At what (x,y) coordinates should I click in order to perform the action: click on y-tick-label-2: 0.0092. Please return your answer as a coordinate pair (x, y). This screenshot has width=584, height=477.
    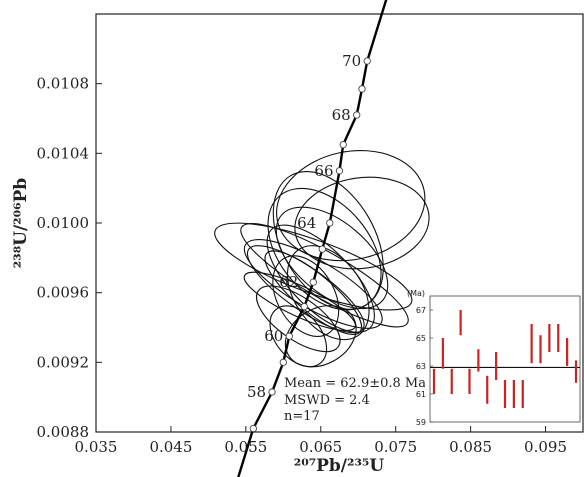
    Looking at the image, I should click on (63, 362).